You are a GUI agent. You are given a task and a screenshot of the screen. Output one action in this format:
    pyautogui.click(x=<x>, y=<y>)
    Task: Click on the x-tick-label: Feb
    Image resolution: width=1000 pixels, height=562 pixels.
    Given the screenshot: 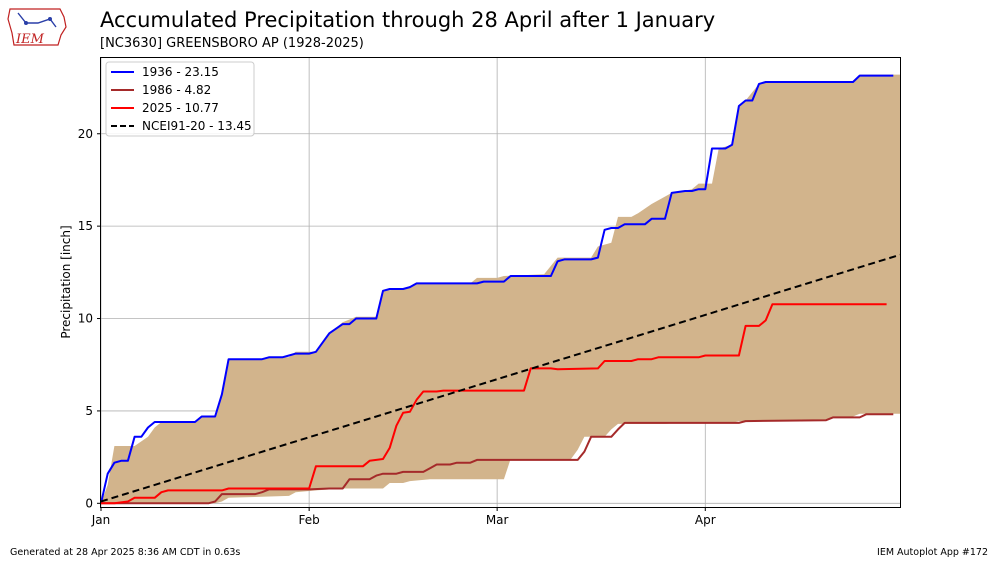 What is the action you would take?
    pyautogui.click(x=309, y=520)
    